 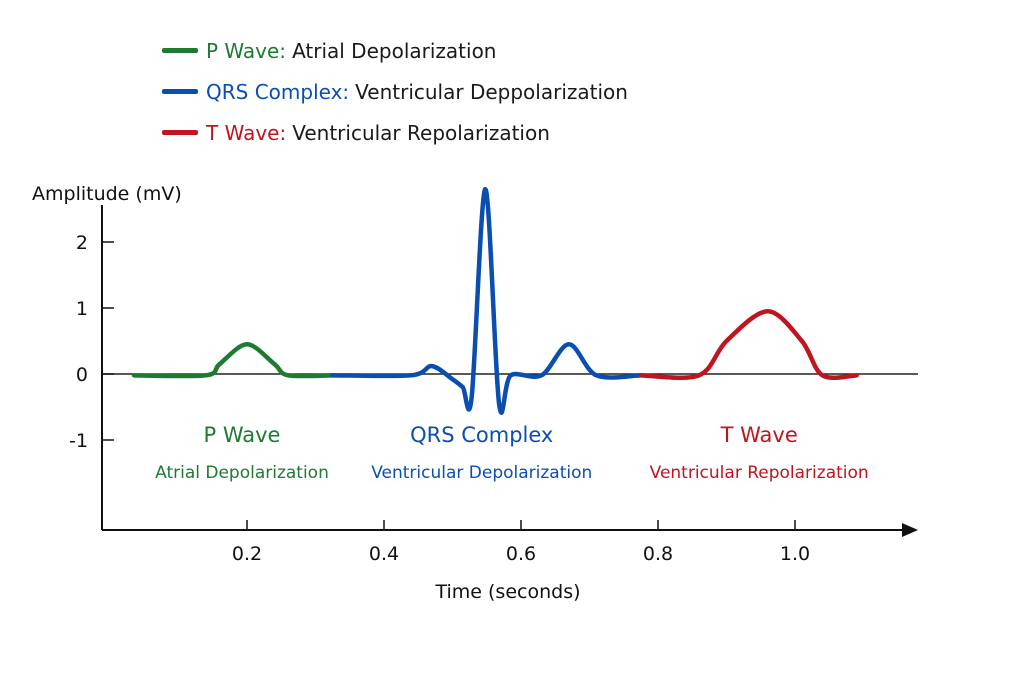 What do you see at coordinates (748, 344) in the screenshot?
I see `series-t-wave` at bounding box center [748, 344].